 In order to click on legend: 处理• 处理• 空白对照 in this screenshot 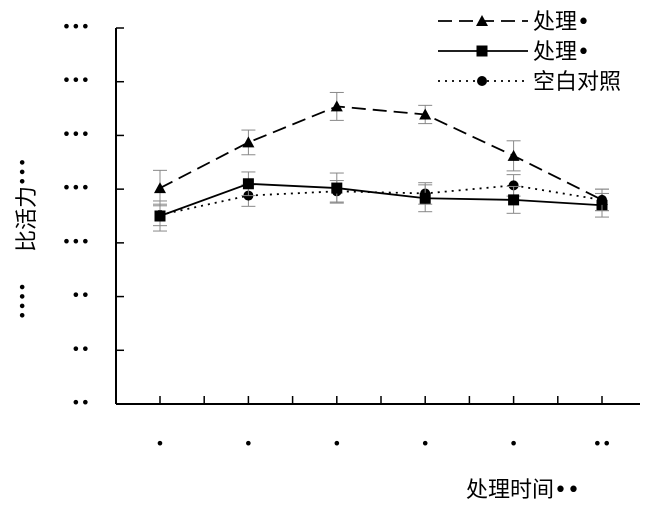, I will do `click(529, 52)`.